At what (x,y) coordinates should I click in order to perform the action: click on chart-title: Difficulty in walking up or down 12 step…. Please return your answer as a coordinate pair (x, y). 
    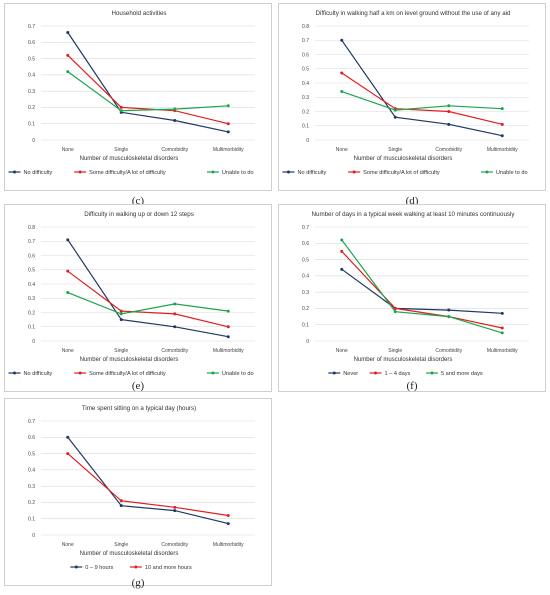
    Looking at the image, I should click on (139, 214).